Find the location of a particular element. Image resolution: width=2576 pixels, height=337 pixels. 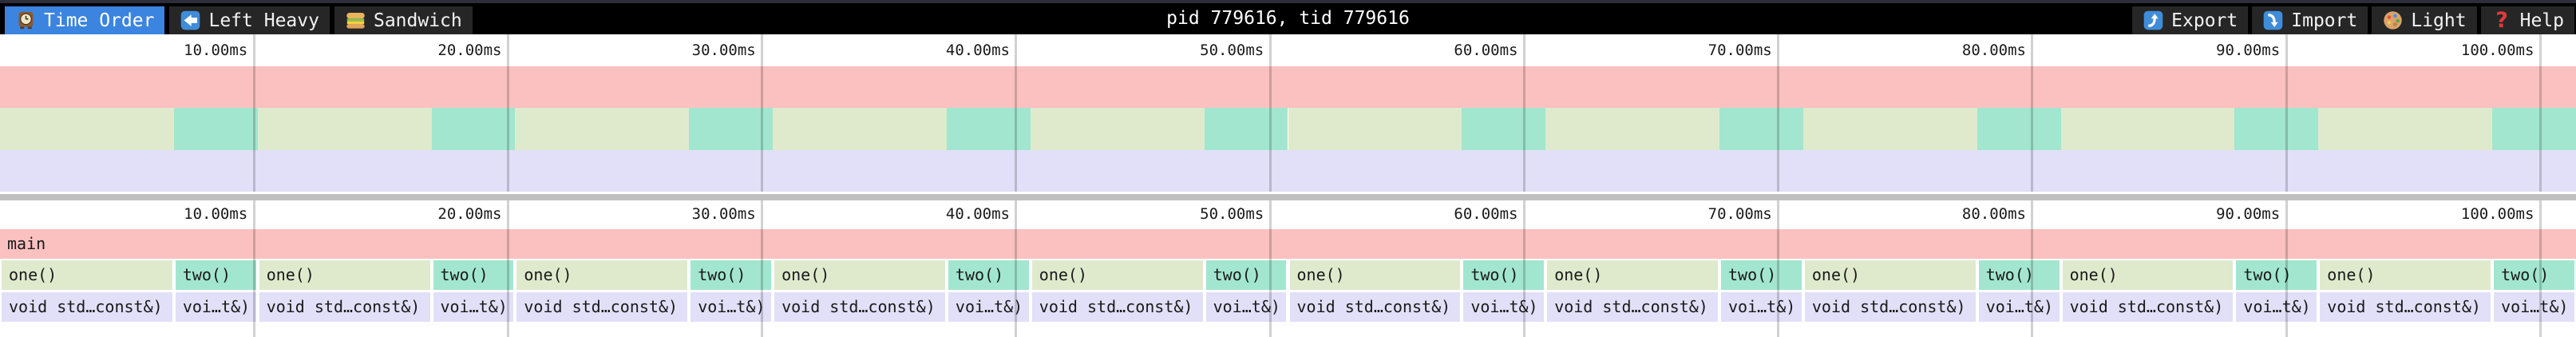

time-axis-label: 10.00ms is located at coordinates (216, 50).